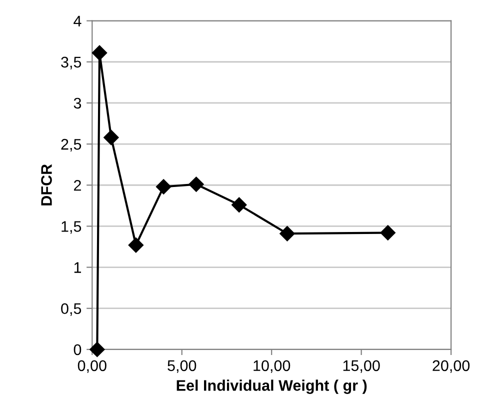  What do you see at coordinates (361, 366) in the screenshot?
I see `x-tick-label: 15,00` at bounding box center [361, 366].